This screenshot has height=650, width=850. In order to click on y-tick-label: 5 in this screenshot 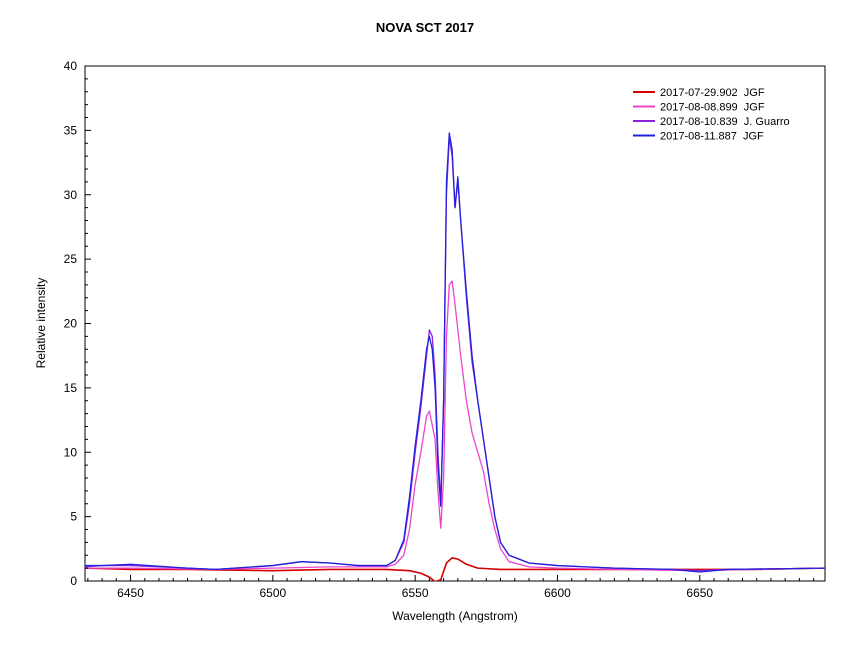, I will do `click(73, 517)`.